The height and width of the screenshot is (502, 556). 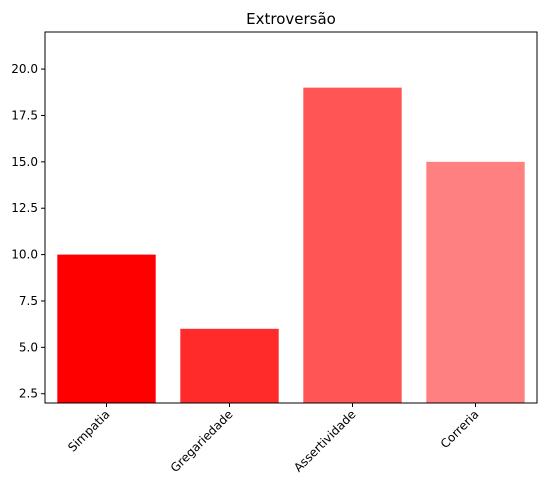 I want to click on x-tick-label: Gregariedade, so click(x=202, y=441).